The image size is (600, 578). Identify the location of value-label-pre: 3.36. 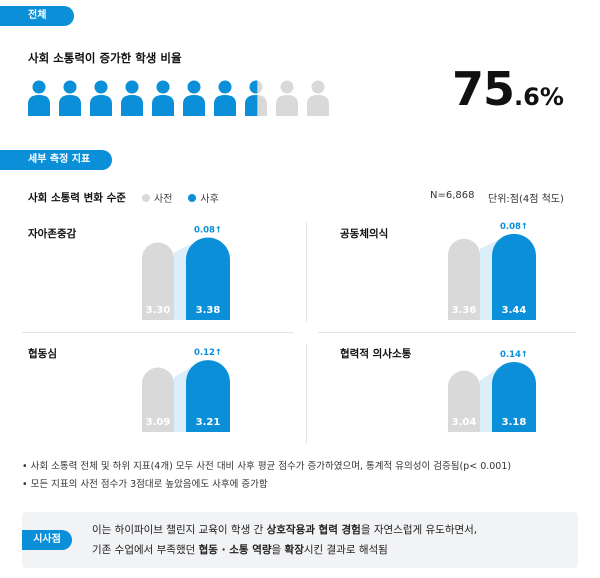
(464, 310).